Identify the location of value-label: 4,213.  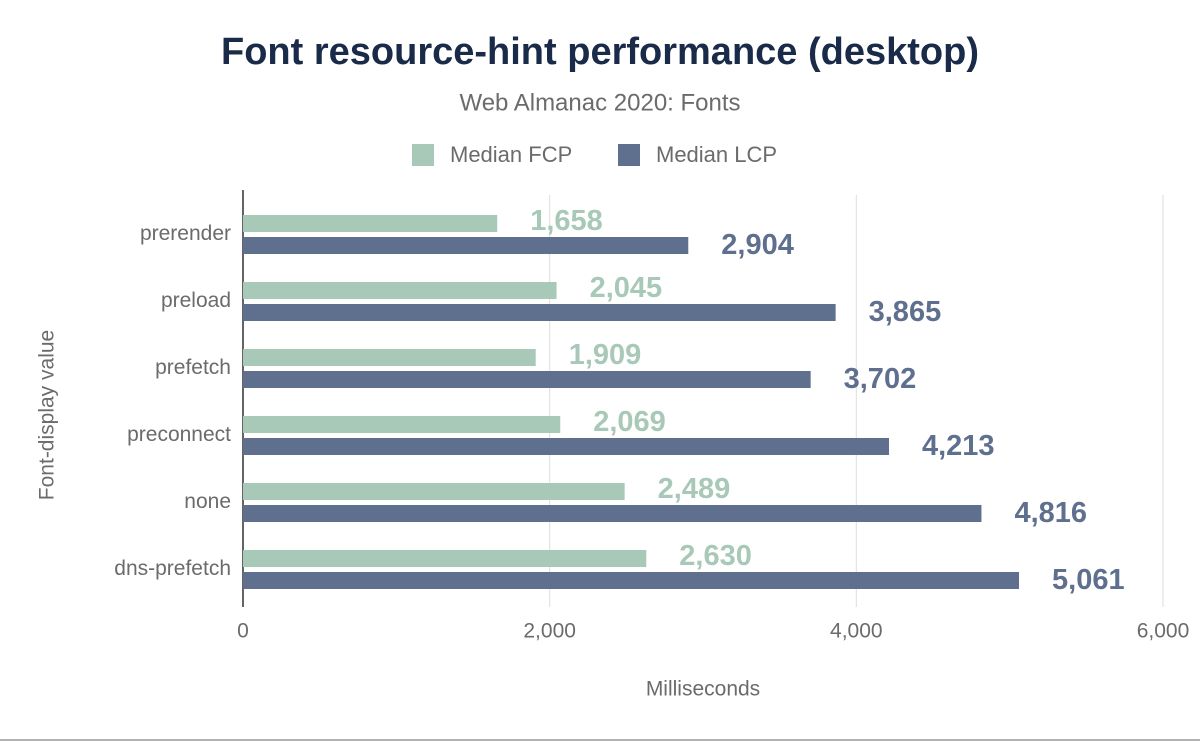
(958, 446).